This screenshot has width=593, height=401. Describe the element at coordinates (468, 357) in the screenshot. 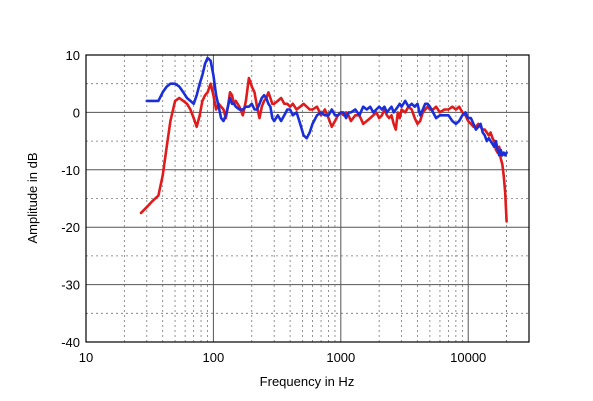

I see `x-tick-label: 10000` at that location.